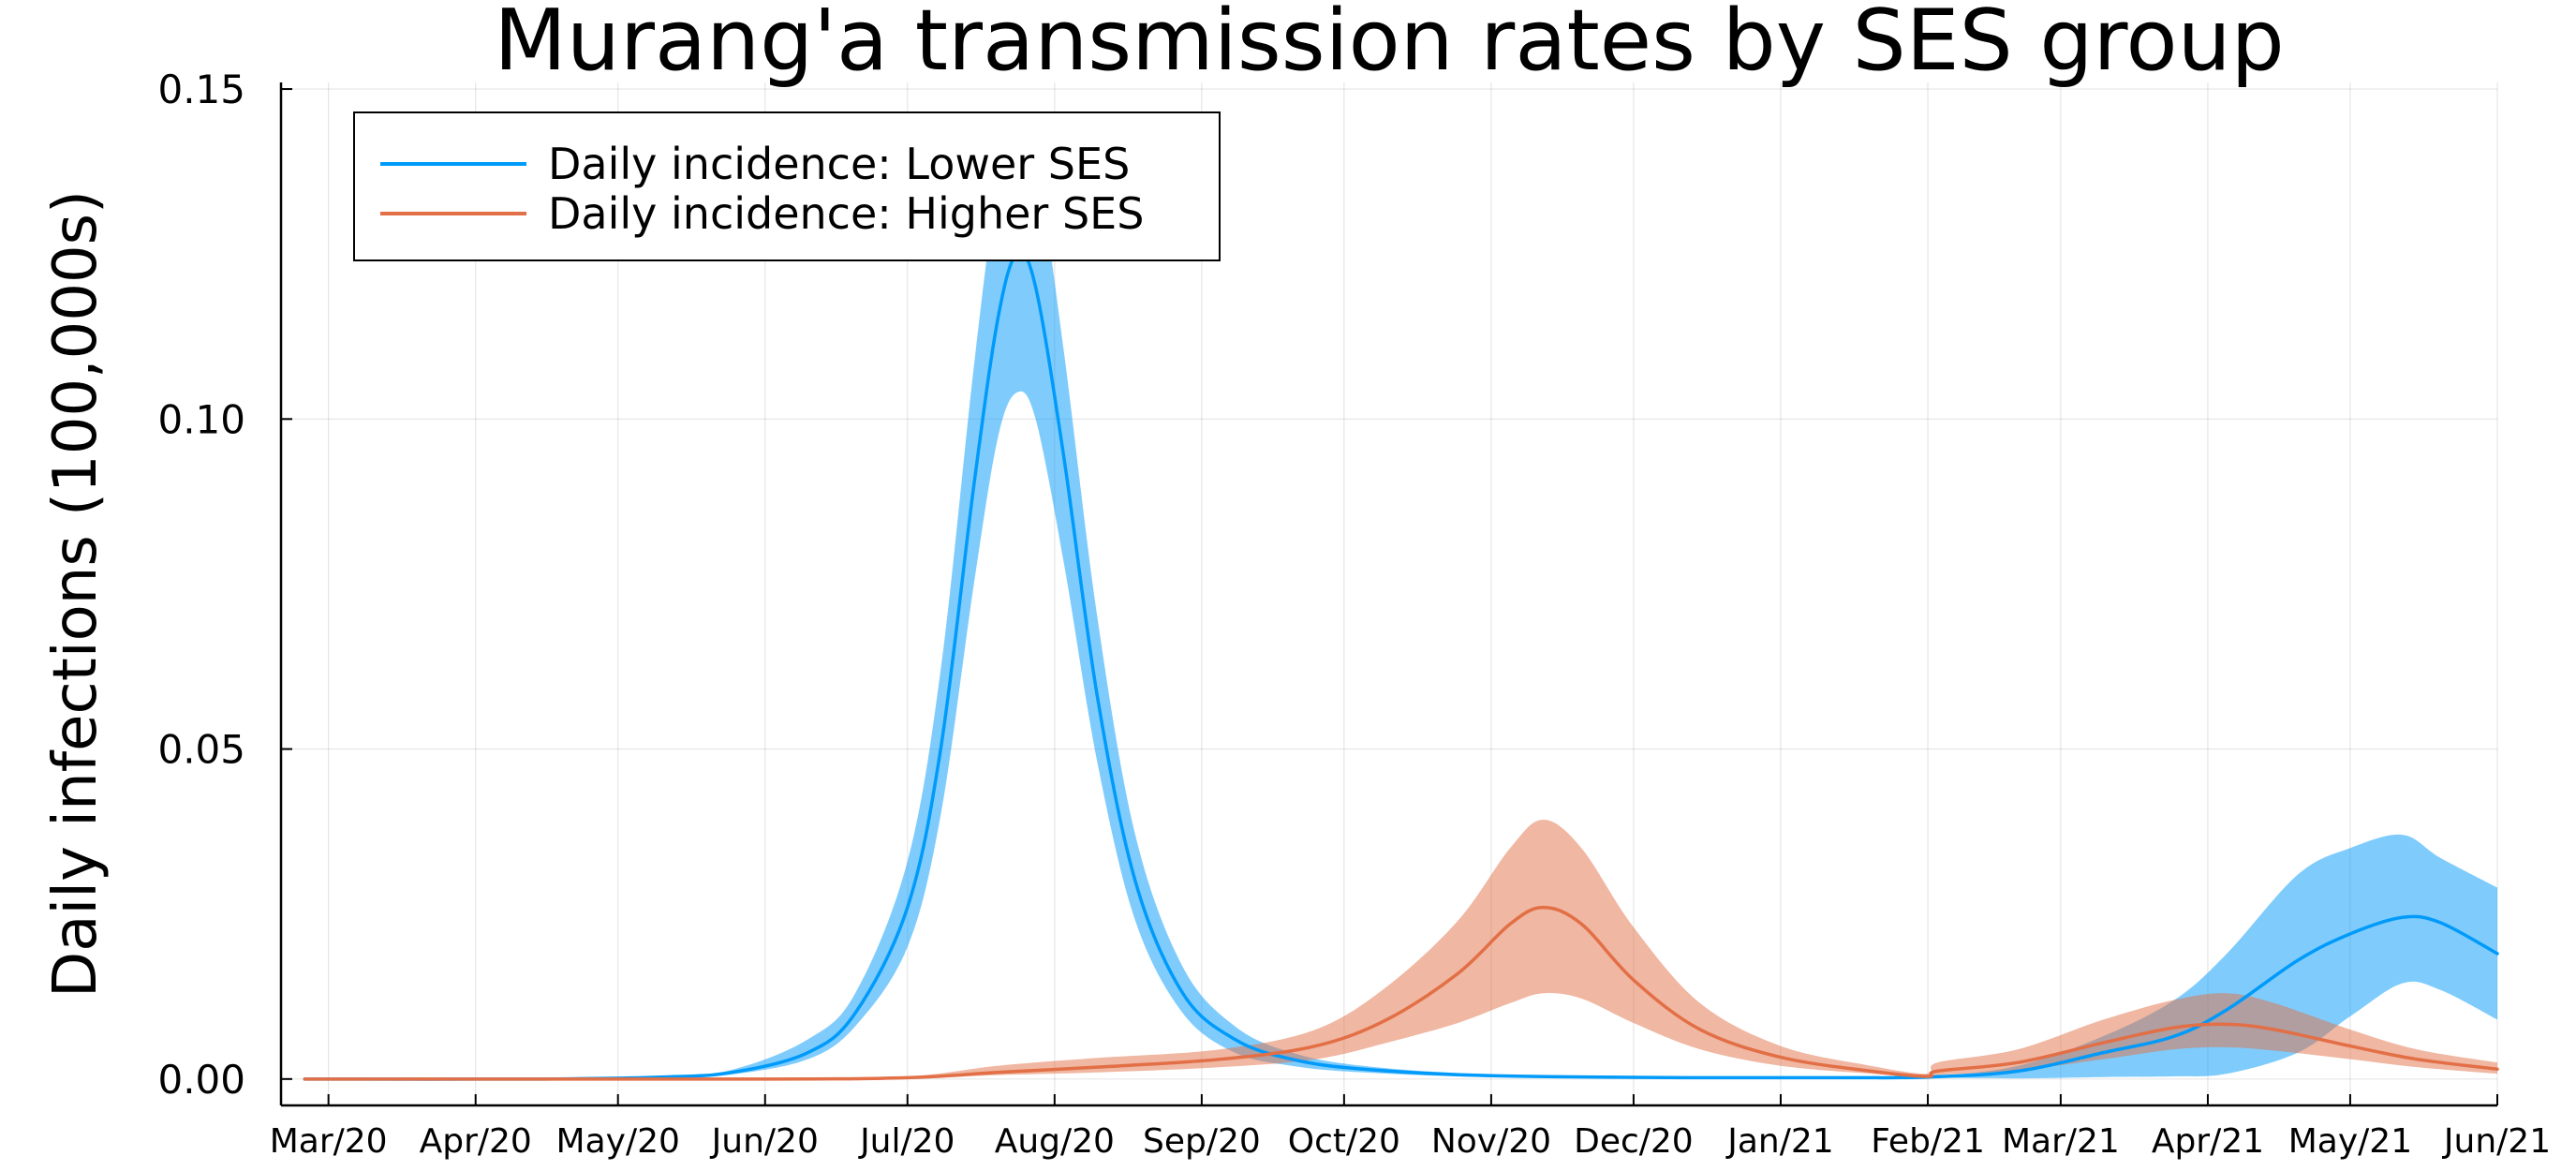 This screenshot has height=1171, width=2576. I want to click on x-tick-label: Aug/20, so click(1055, 1141).